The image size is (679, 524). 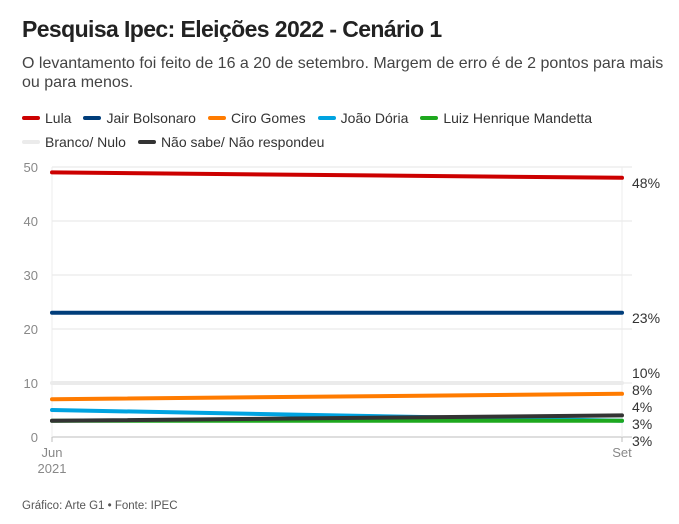 I want to click on legend-label-nao-sabe: Não sabe/ Não respondeu, so click(x=242, y=142).